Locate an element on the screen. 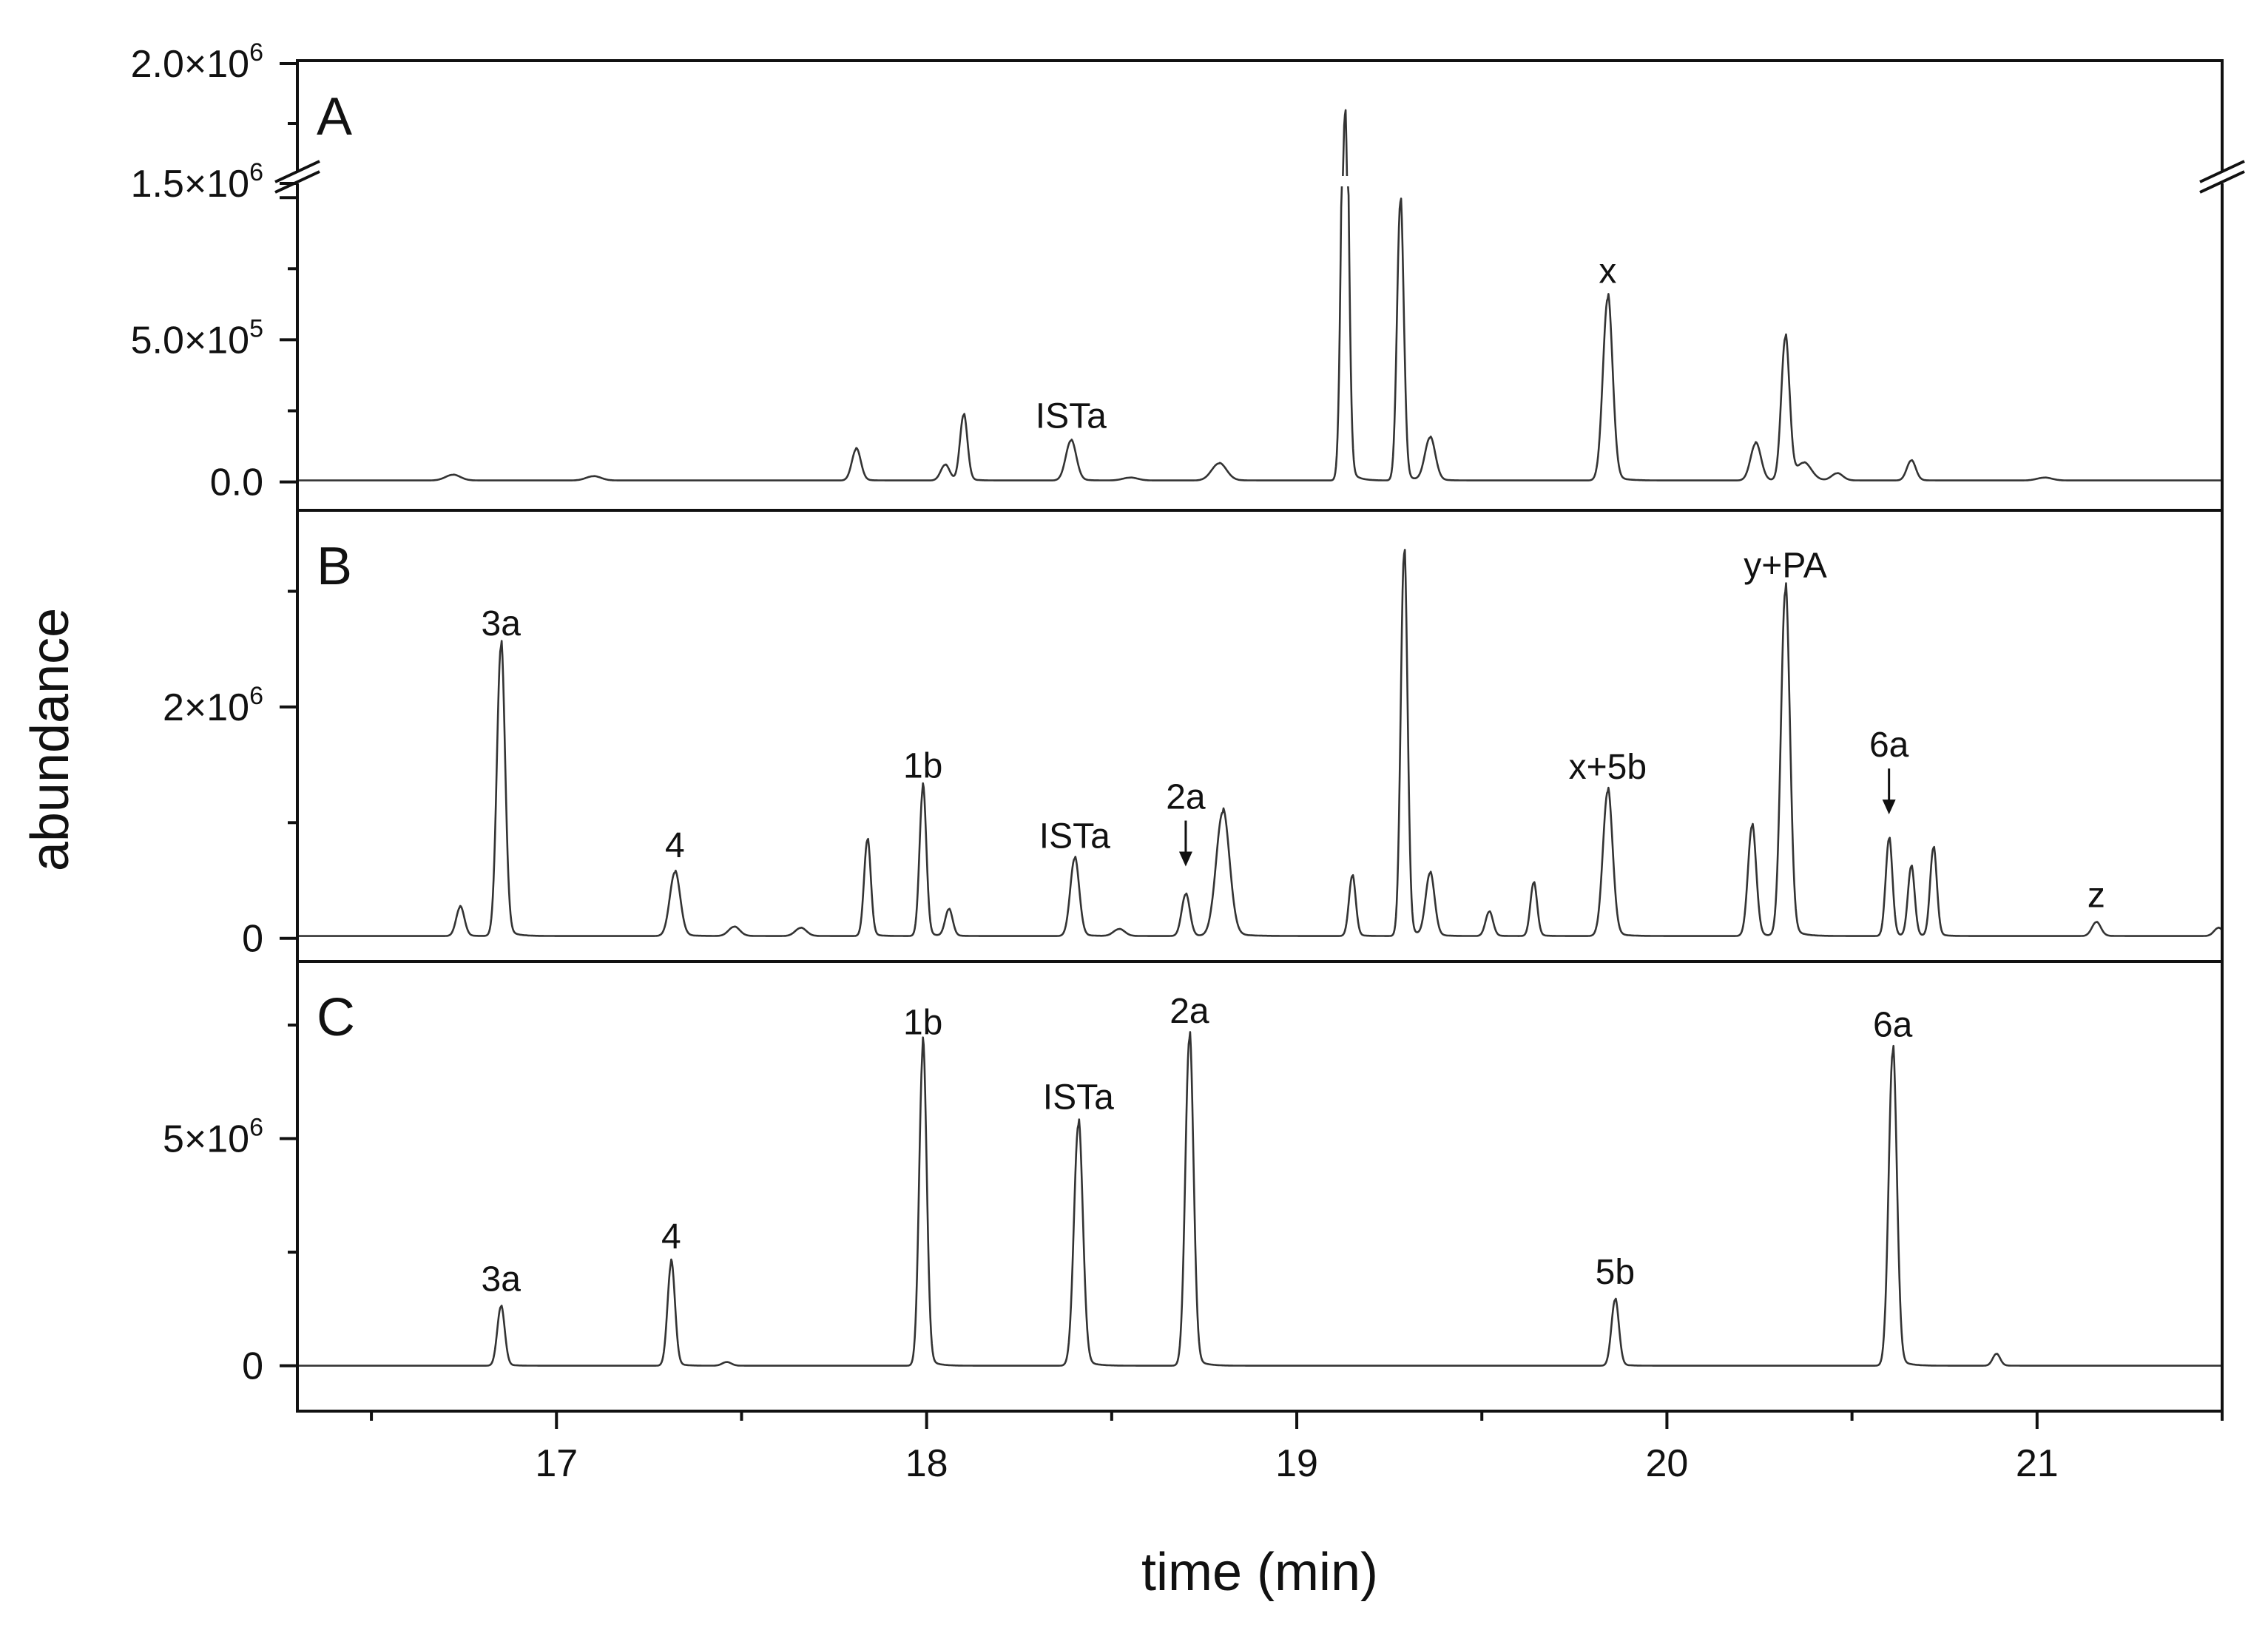 This screenshot has width=2268, height=1633. y-tick-label: 1.5×10⁶ is located at coordinates (197, 182).